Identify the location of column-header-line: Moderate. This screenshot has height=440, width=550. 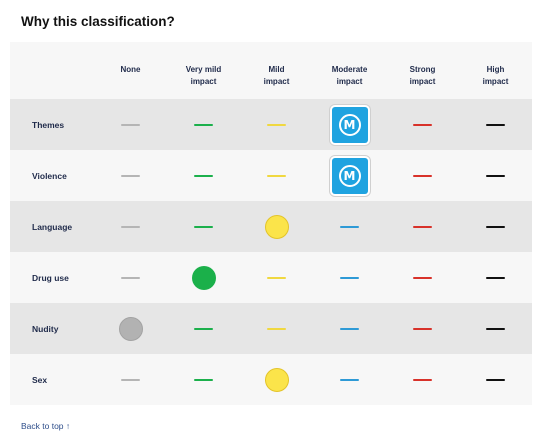
(349, 69).